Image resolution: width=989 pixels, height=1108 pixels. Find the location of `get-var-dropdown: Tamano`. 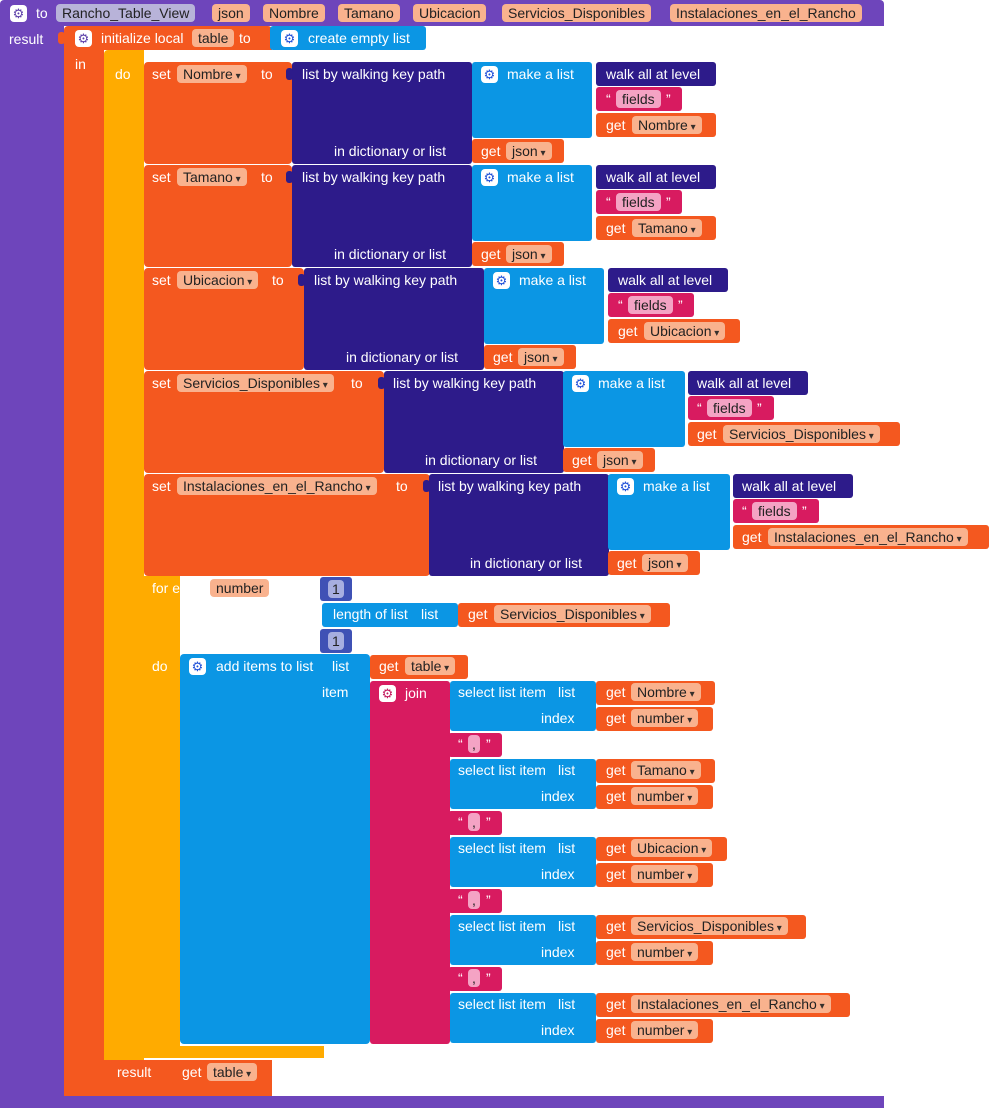

get-var-dropdown: Tamano is located at coordinates (667, 228).